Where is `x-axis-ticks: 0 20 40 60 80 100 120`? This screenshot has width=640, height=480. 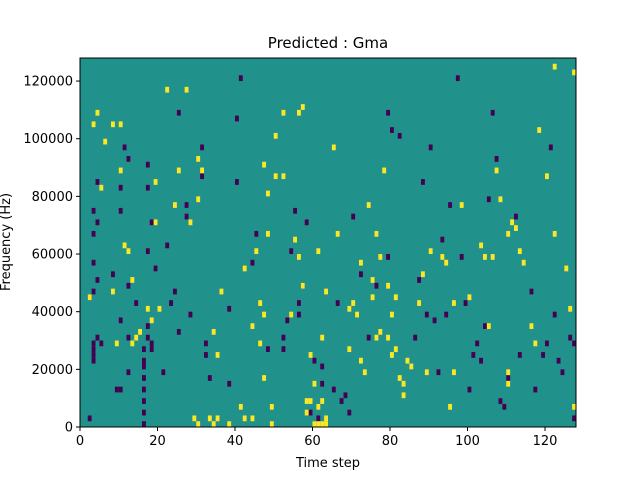 x-axis-ticks: 0 20 40 60 80 100 120 is located at coordinates (316, 438).